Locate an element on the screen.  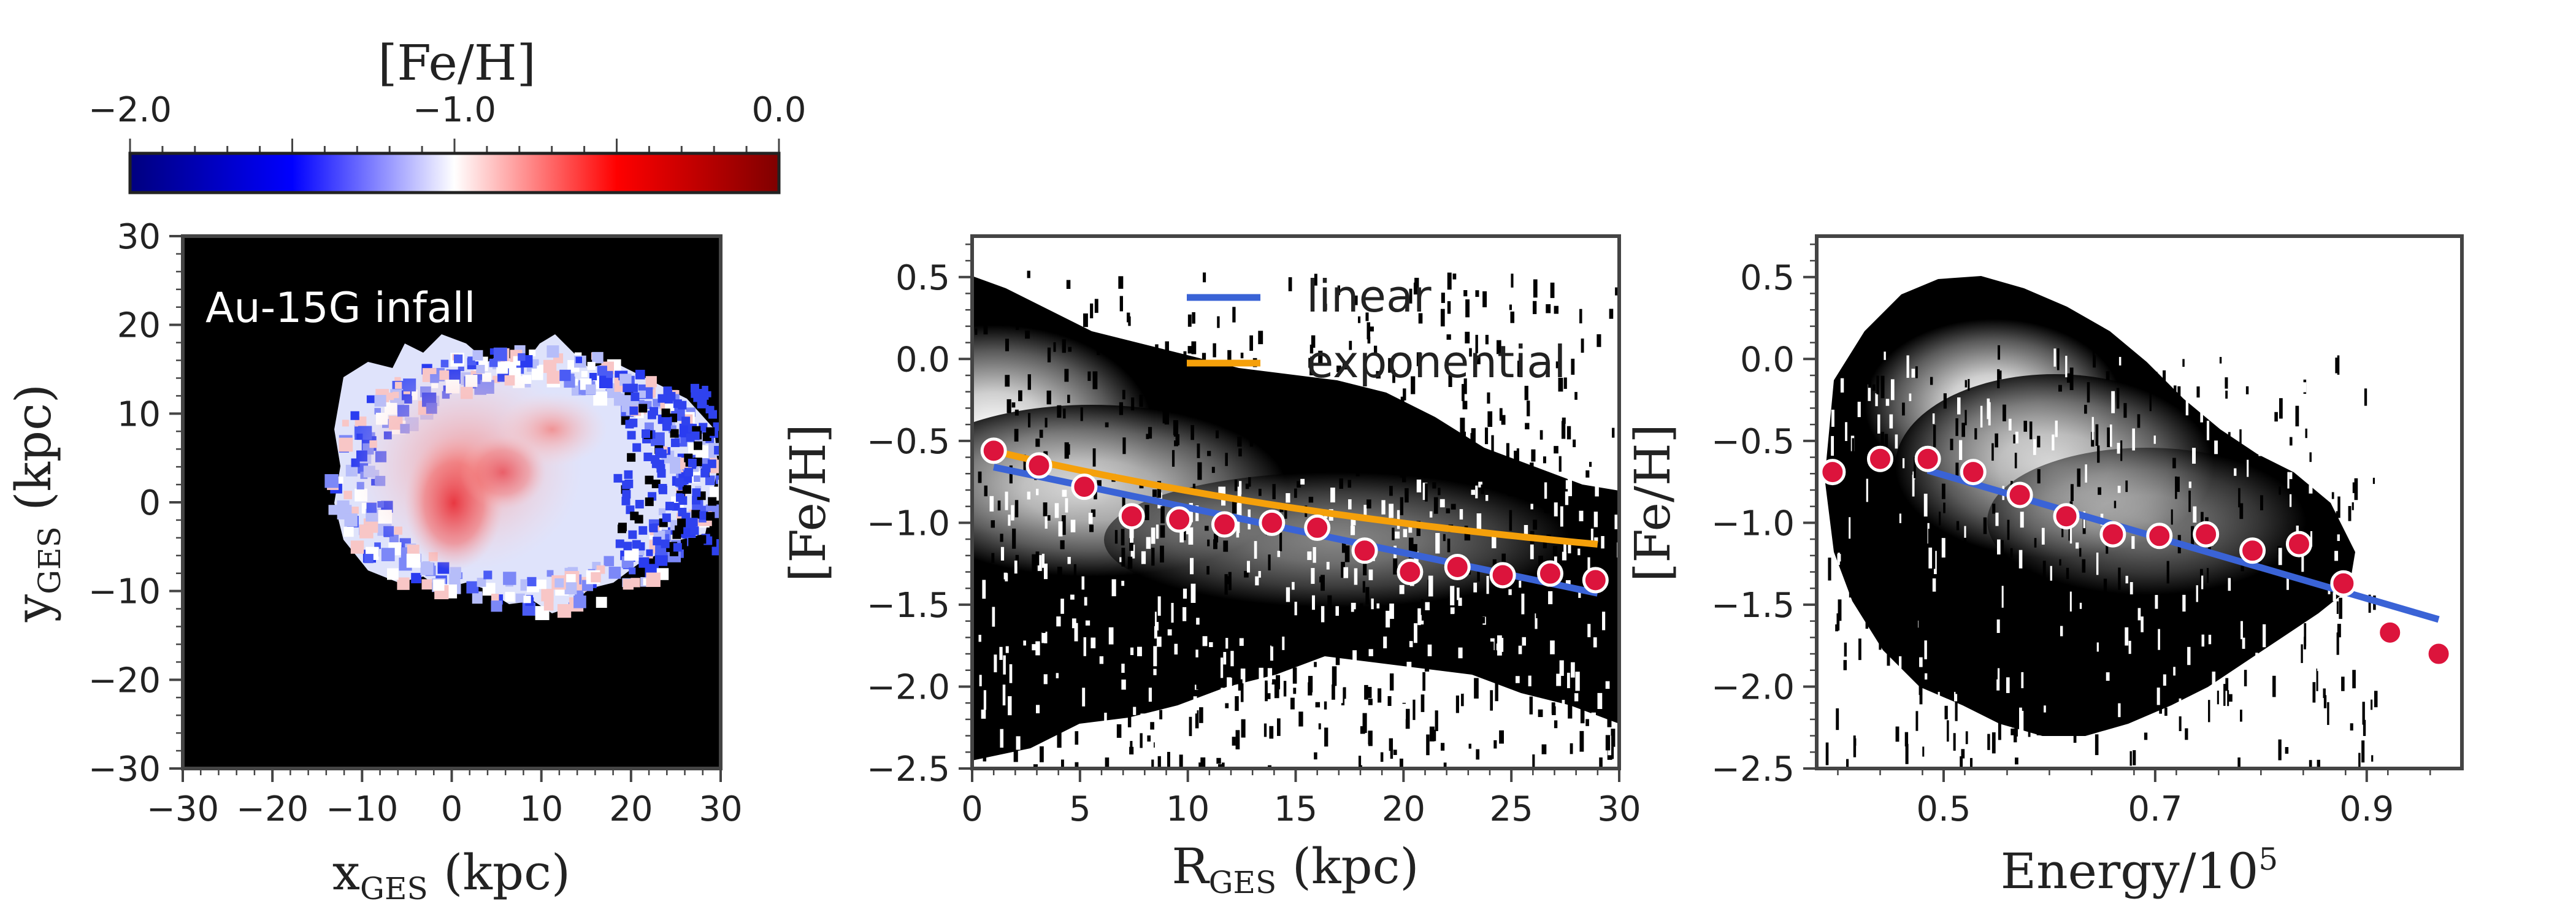
map-annotation: Au-15G infall is located at coordinates (340, 308).